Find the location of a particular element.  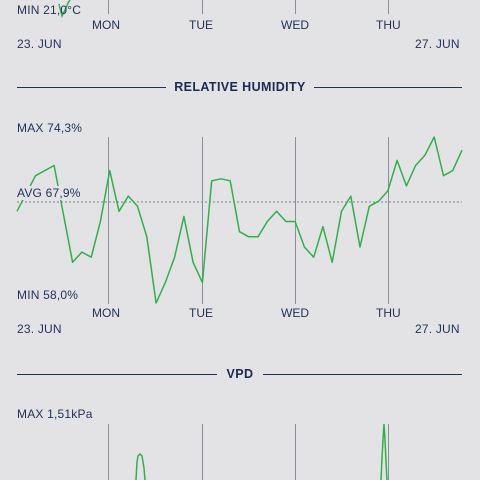

hum-day-thu: THU is located at coordinates (388, 313).